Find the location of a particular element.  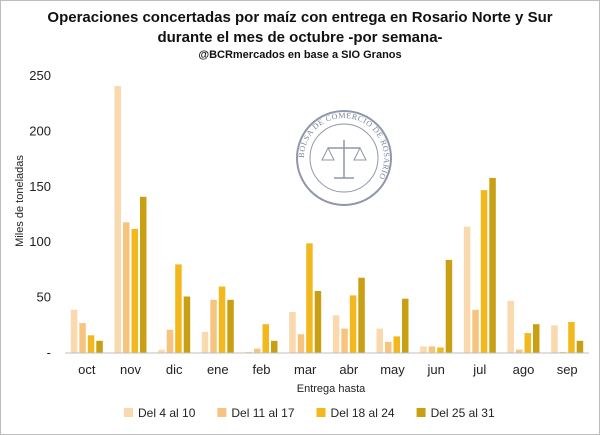

y-tick-label: 100 is located at coordinates (40, 241).